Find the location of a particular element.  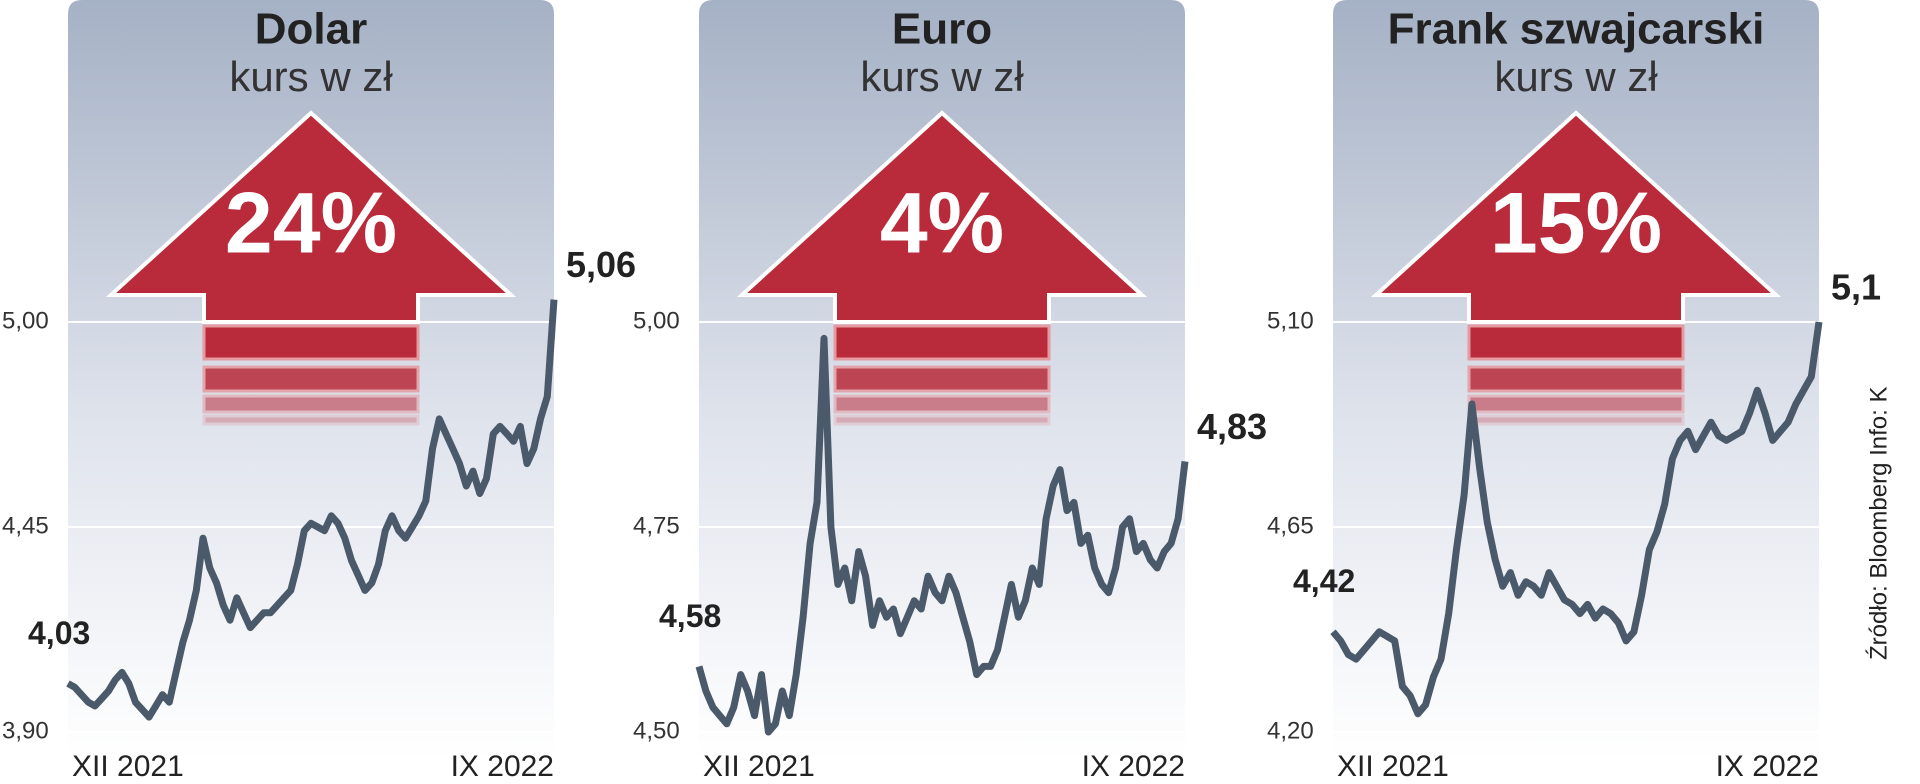

y-tick-label: 3,90 is located at coordinates (25, 730).